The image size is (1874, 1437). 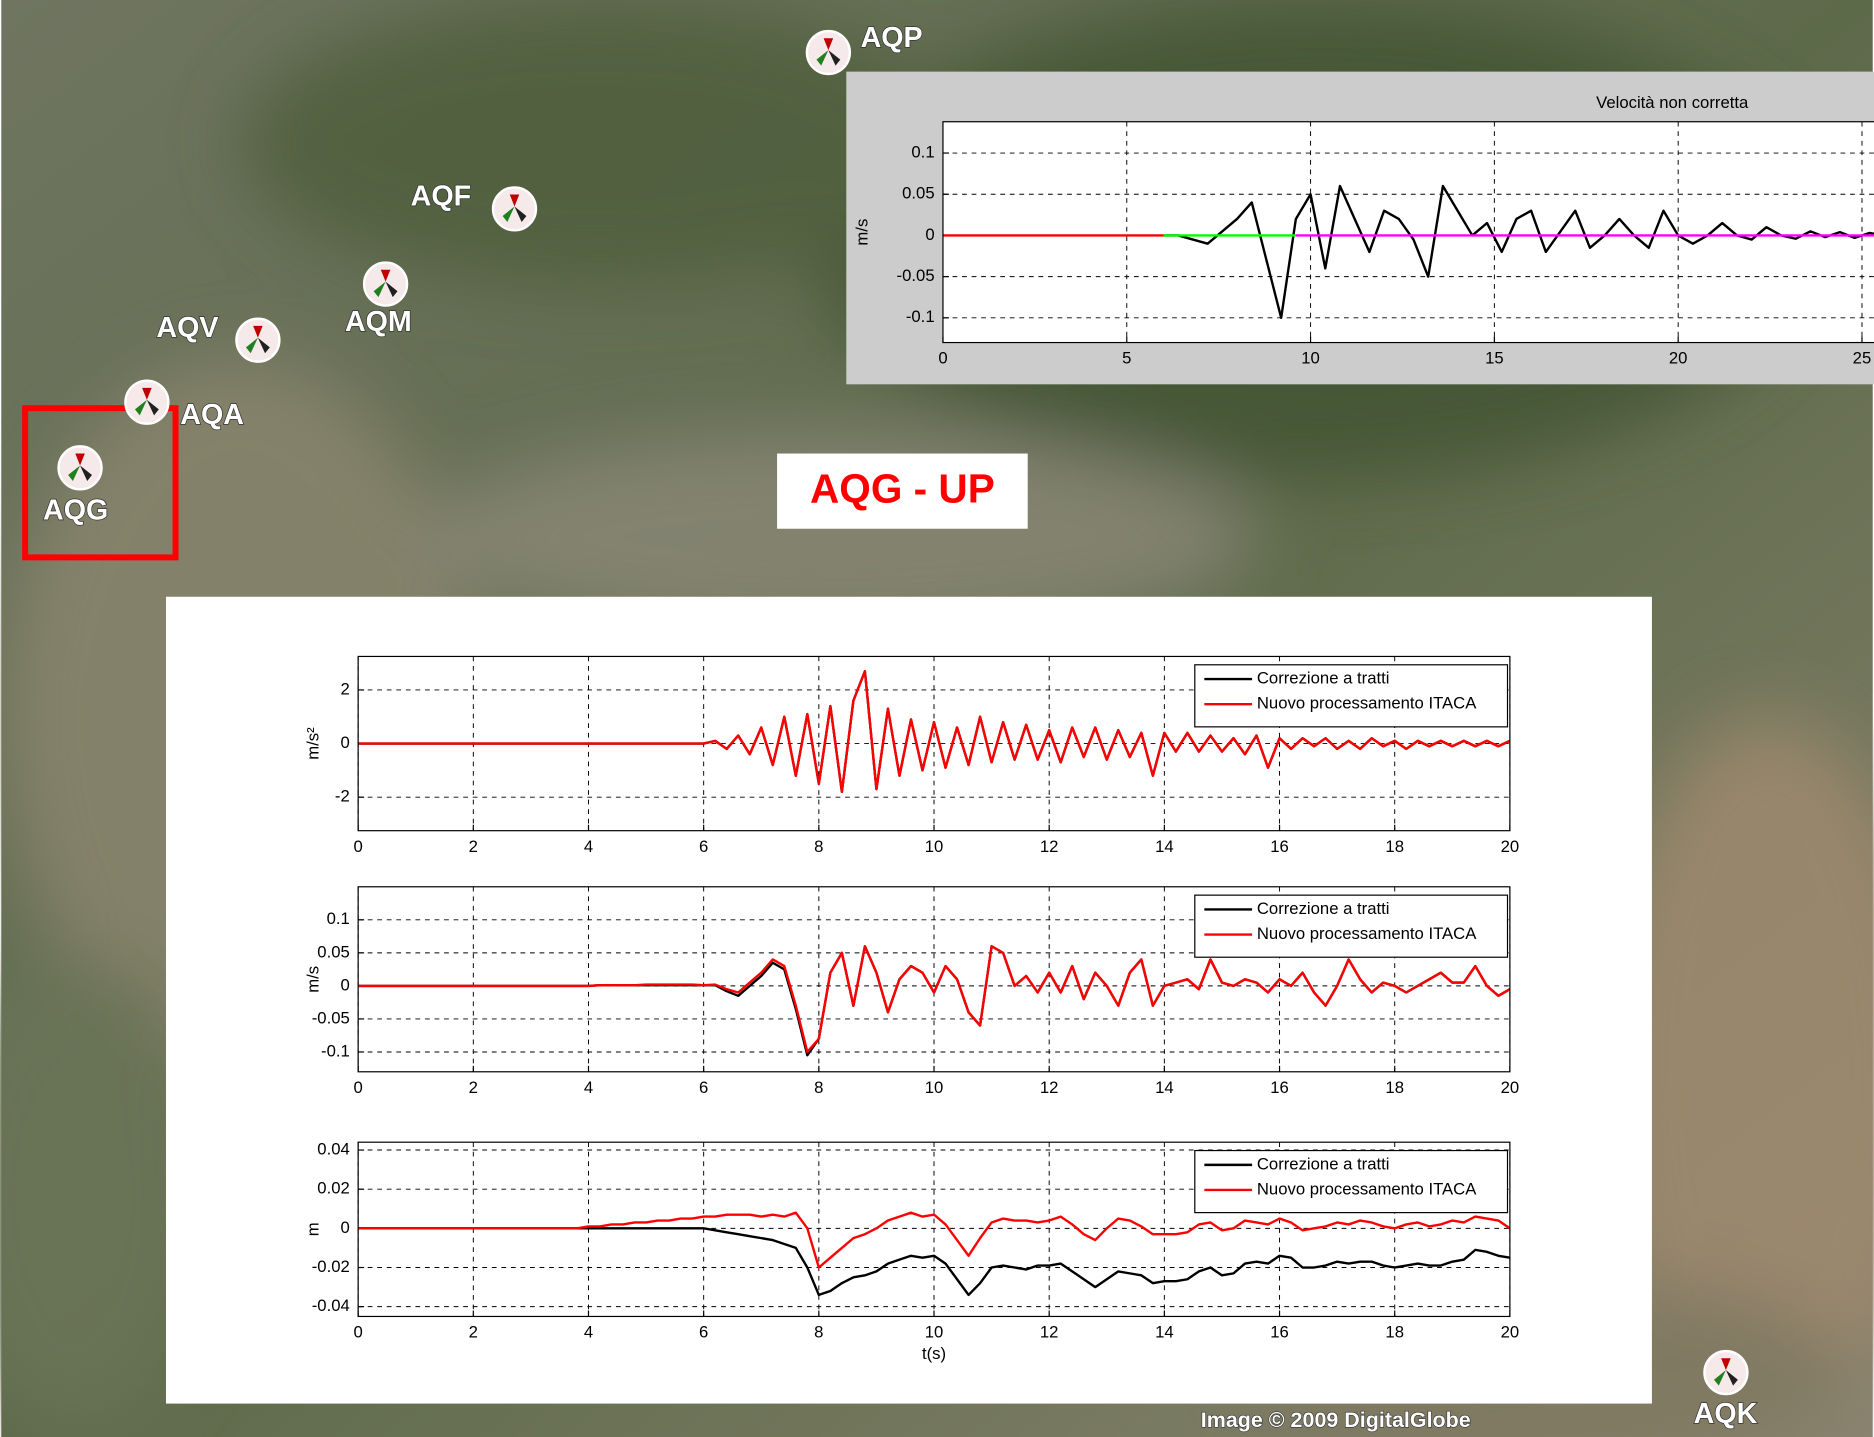 What do you see at coordinates (1510, 1087) in the screenshot?
I see `x-tick-label: 20` at bounding box center [1510, 1087].